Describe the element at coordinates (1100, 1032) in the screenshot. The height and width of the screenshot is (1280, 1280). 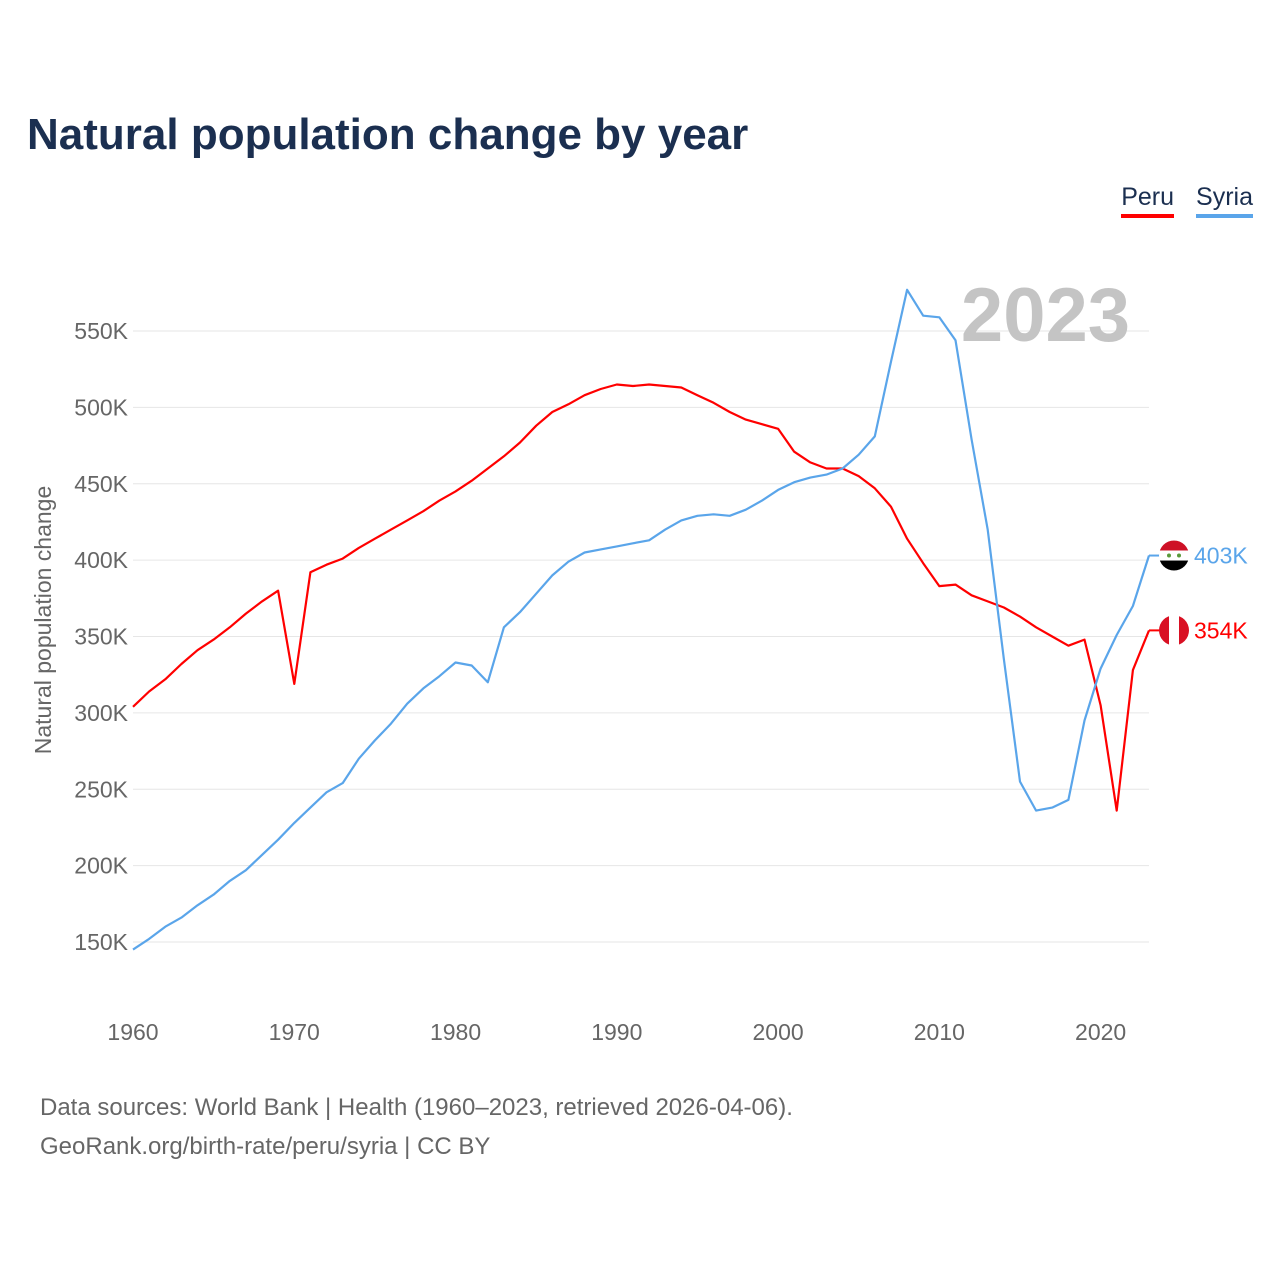
I see `x-tick-label: 2020` at that location.